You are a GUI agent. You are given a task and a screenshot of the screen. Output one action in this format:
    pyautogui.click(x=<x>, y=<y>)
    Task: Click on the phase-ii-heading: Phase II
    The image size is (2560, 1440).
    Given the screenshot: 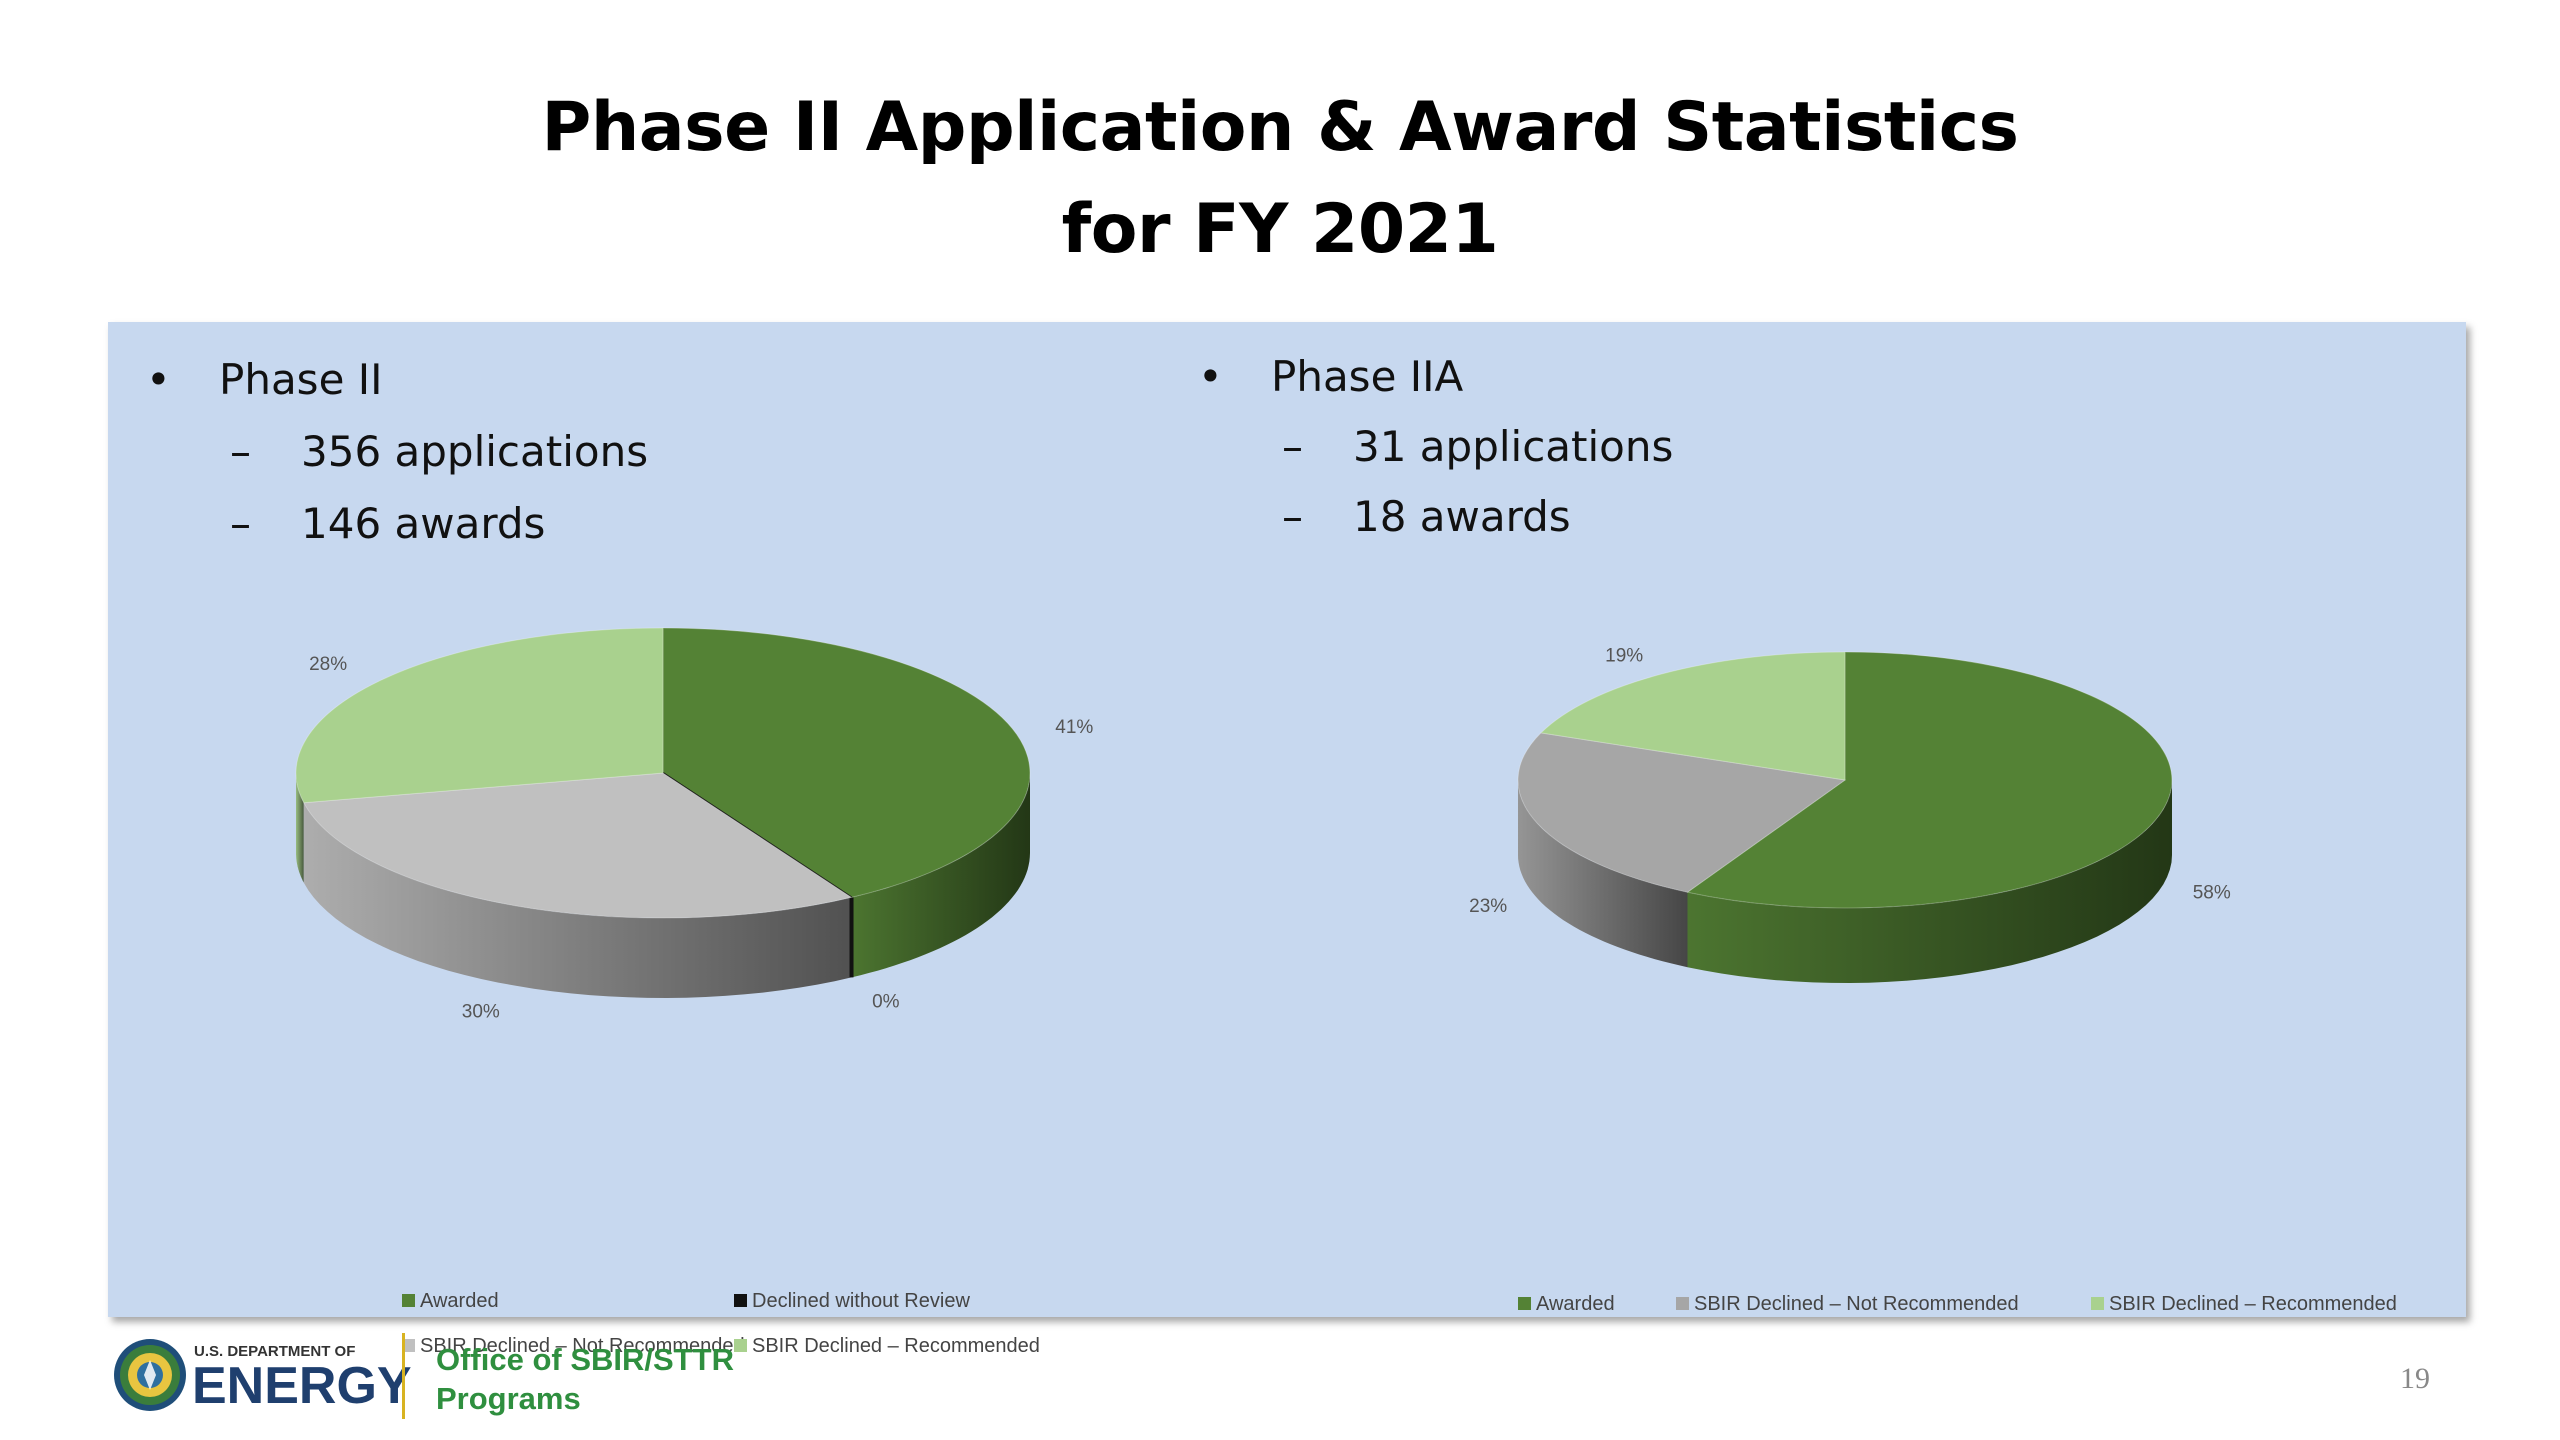 What is the action you would take?
    pyautogui.click(x=301, y=379)
    